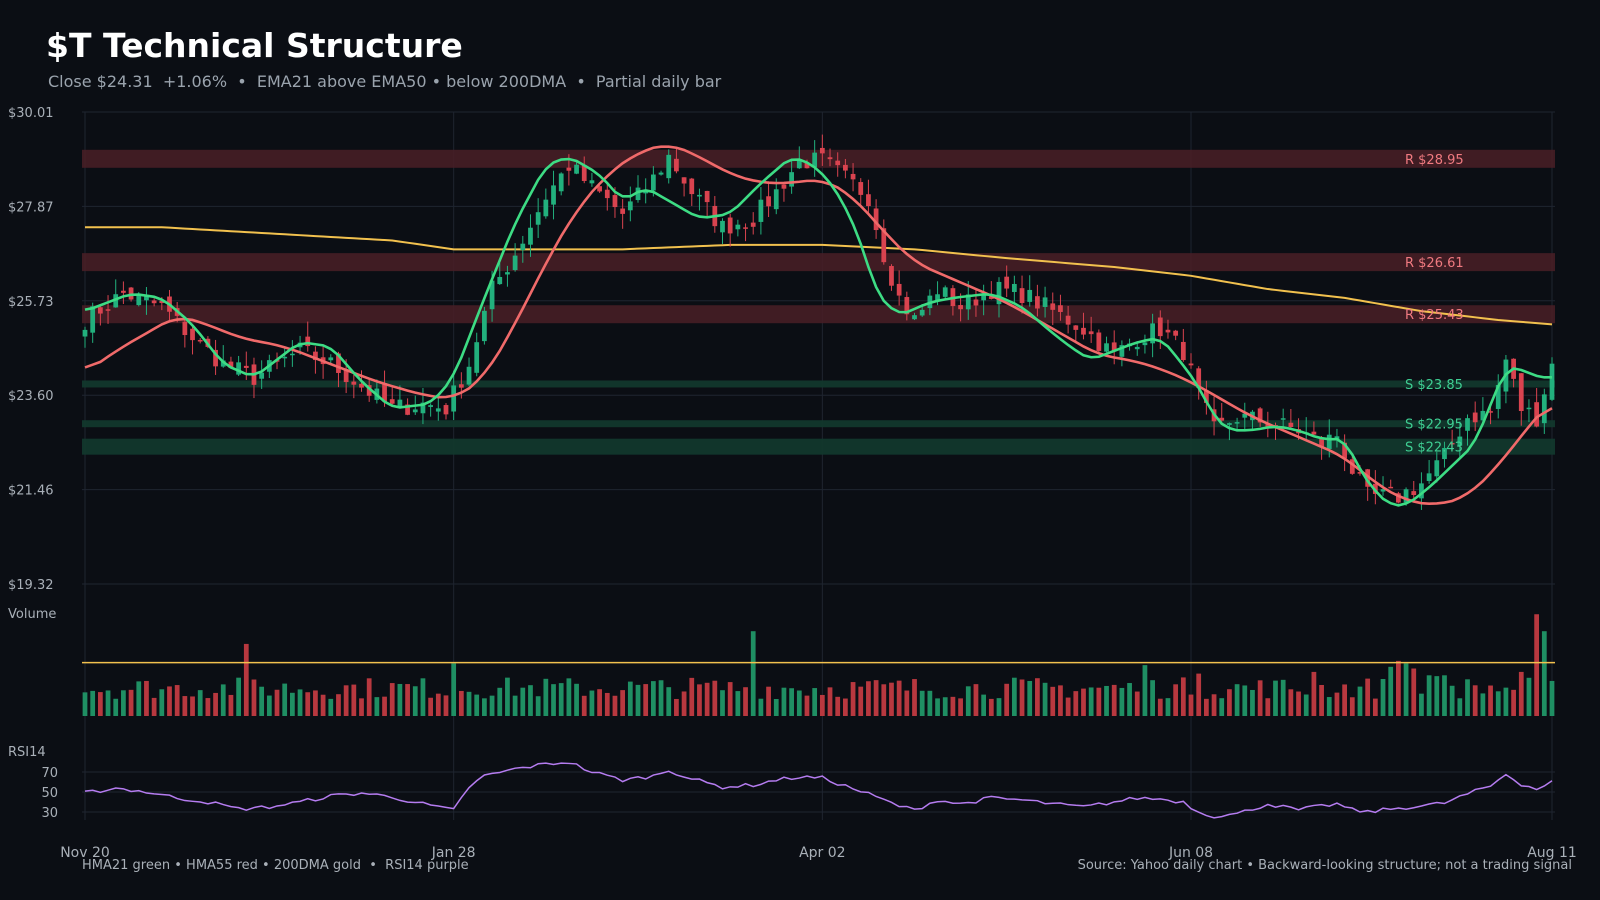 The image size is (1600, 900). I want to click on y-tick-label: $21.46, so click(31, 491).